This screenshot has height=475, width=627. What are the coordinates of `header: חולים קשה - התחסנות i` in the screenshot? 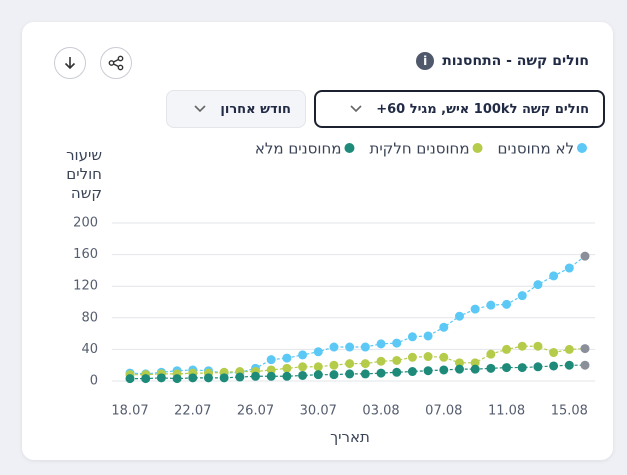 It's located at (502, 61).